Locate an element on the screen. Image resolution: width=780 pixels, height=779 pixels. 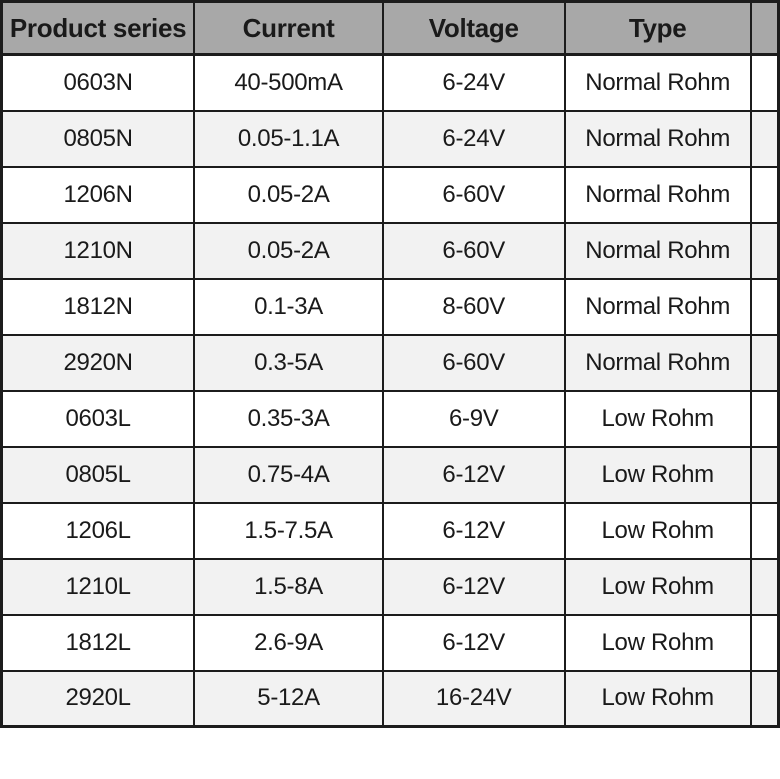
cell-current: 0.1-3A is located at coordinates (288, 306).